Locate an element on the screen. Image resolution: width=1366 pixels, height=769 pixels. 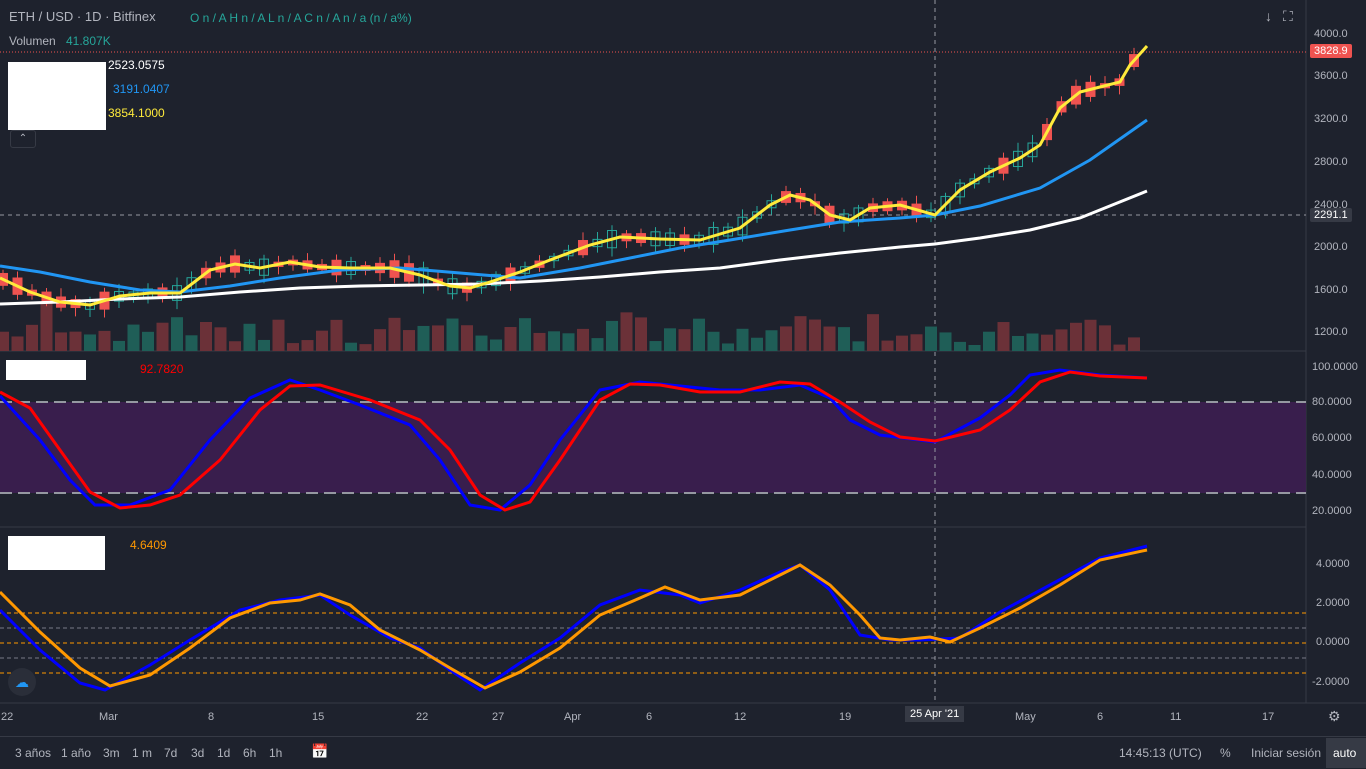
volume-label: Volumen is located at coordinates (32, 41).